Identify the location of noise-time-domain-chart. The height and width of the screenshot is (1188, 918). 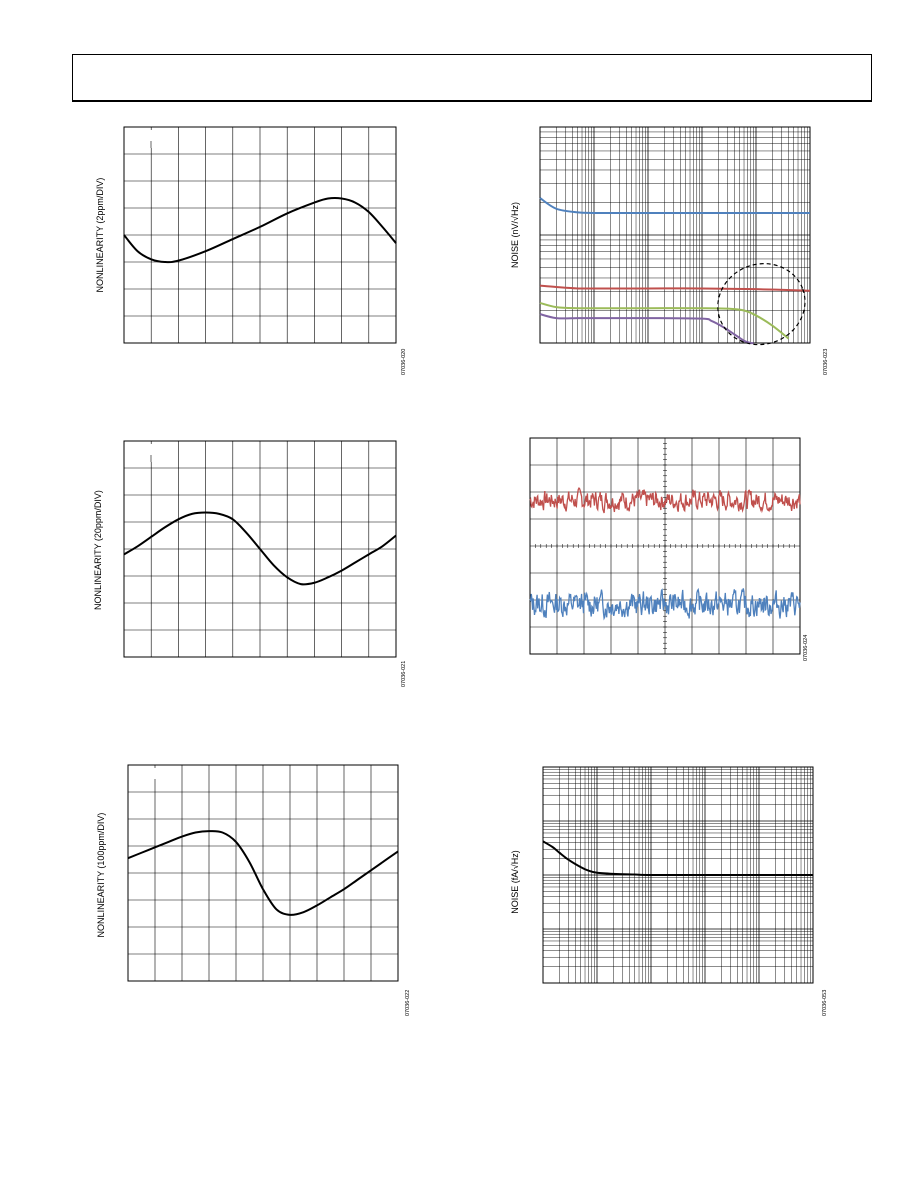
(665, 546).